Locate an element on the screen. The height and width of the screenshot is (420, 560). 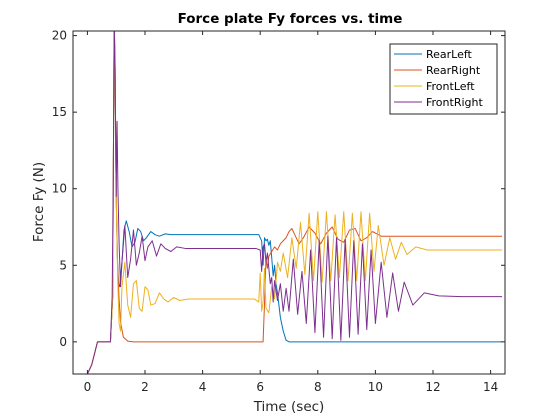
y-tick-label: 0 is located at coordinates (63, 342).